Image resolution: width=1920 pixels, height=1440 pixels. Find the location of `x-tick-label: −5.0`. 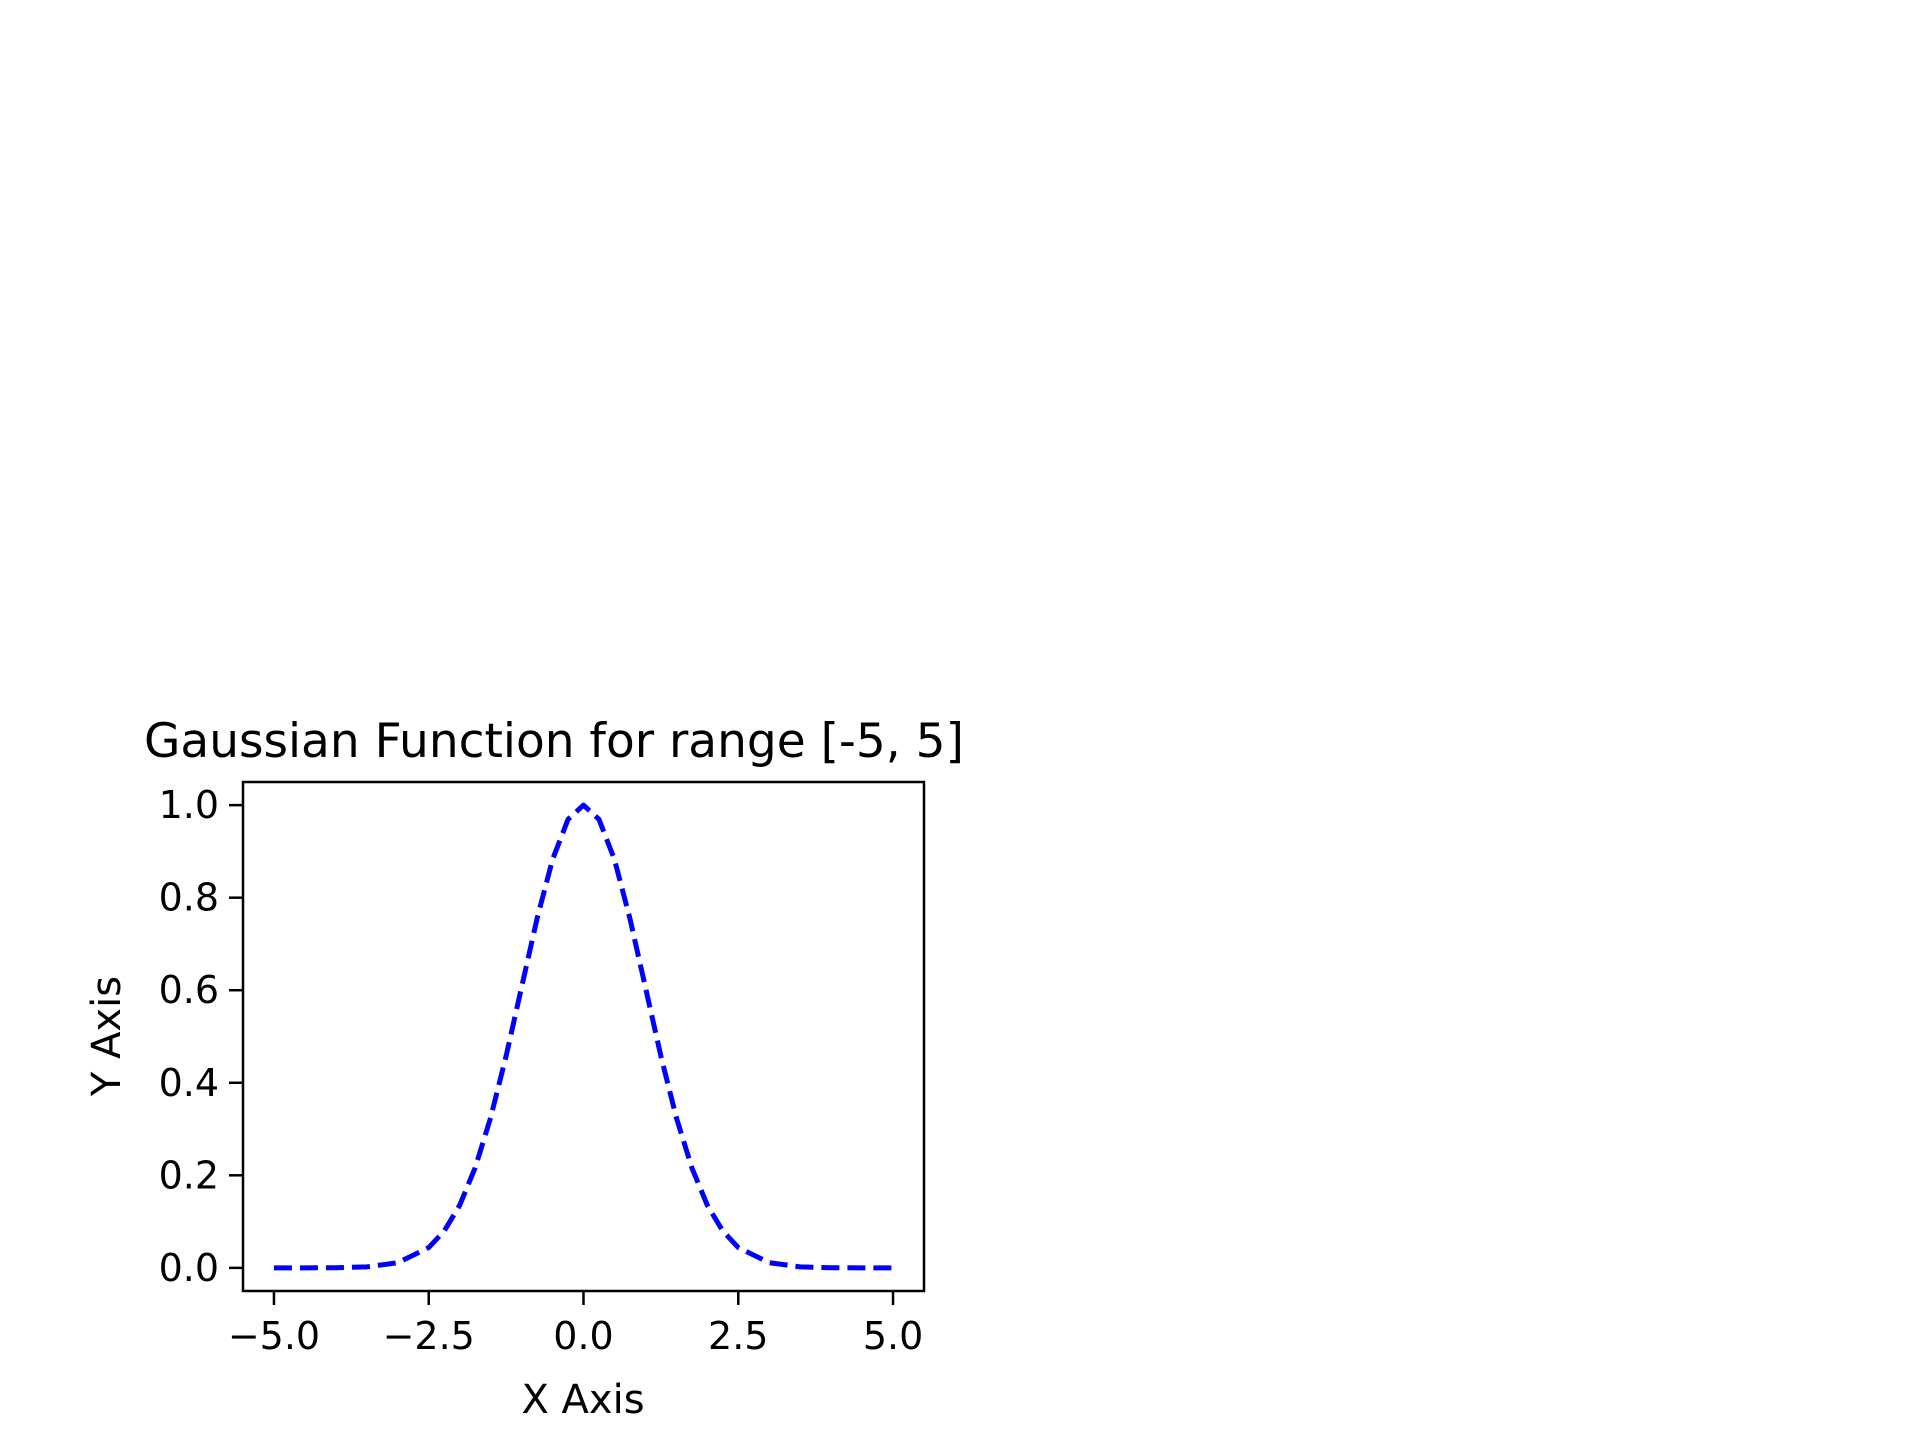

x-tick-label: −5.0 is located at coordinates (274, 1336).